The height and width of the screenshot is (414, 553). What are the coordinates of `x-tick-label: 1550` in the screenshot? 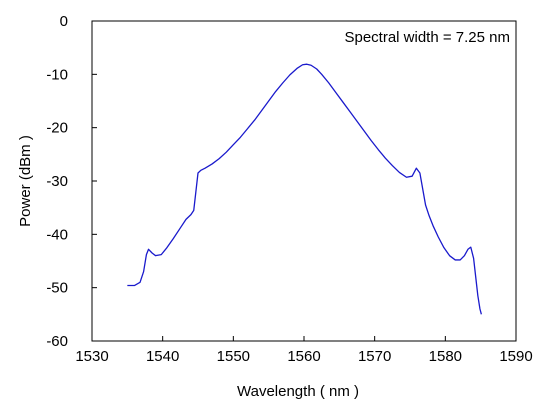 It's located at (233, 356).